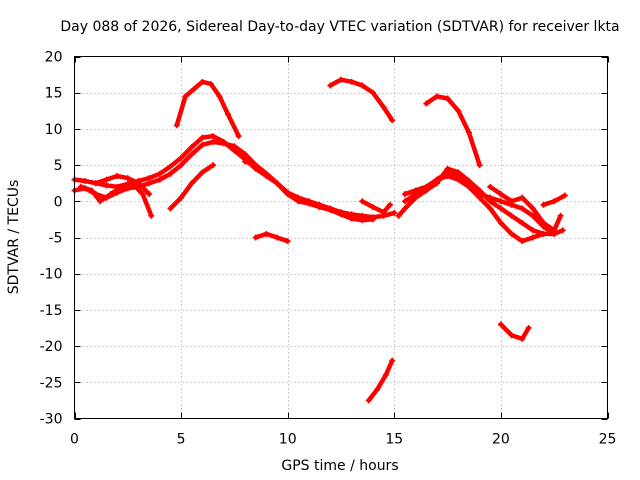 The height and width of the screenshot is (480, 640). Describe the element at coordinates (608, 440) in the screenshot. I see `x-tick-label: 25` at that location.